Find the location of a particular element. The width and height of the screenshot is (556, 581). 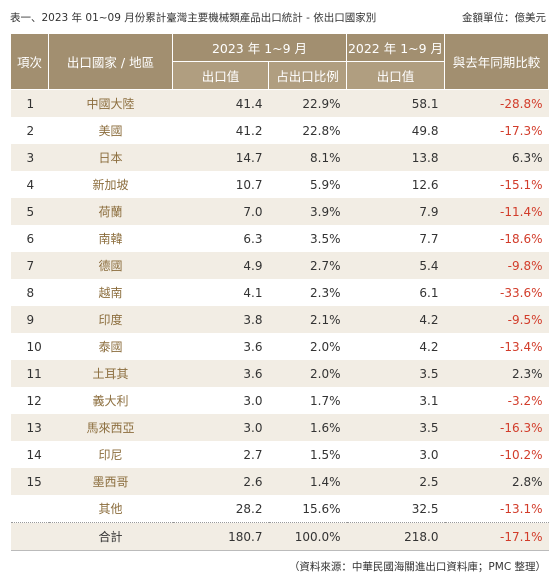

rank-cell: 13 is located at coordinates (29, 427).